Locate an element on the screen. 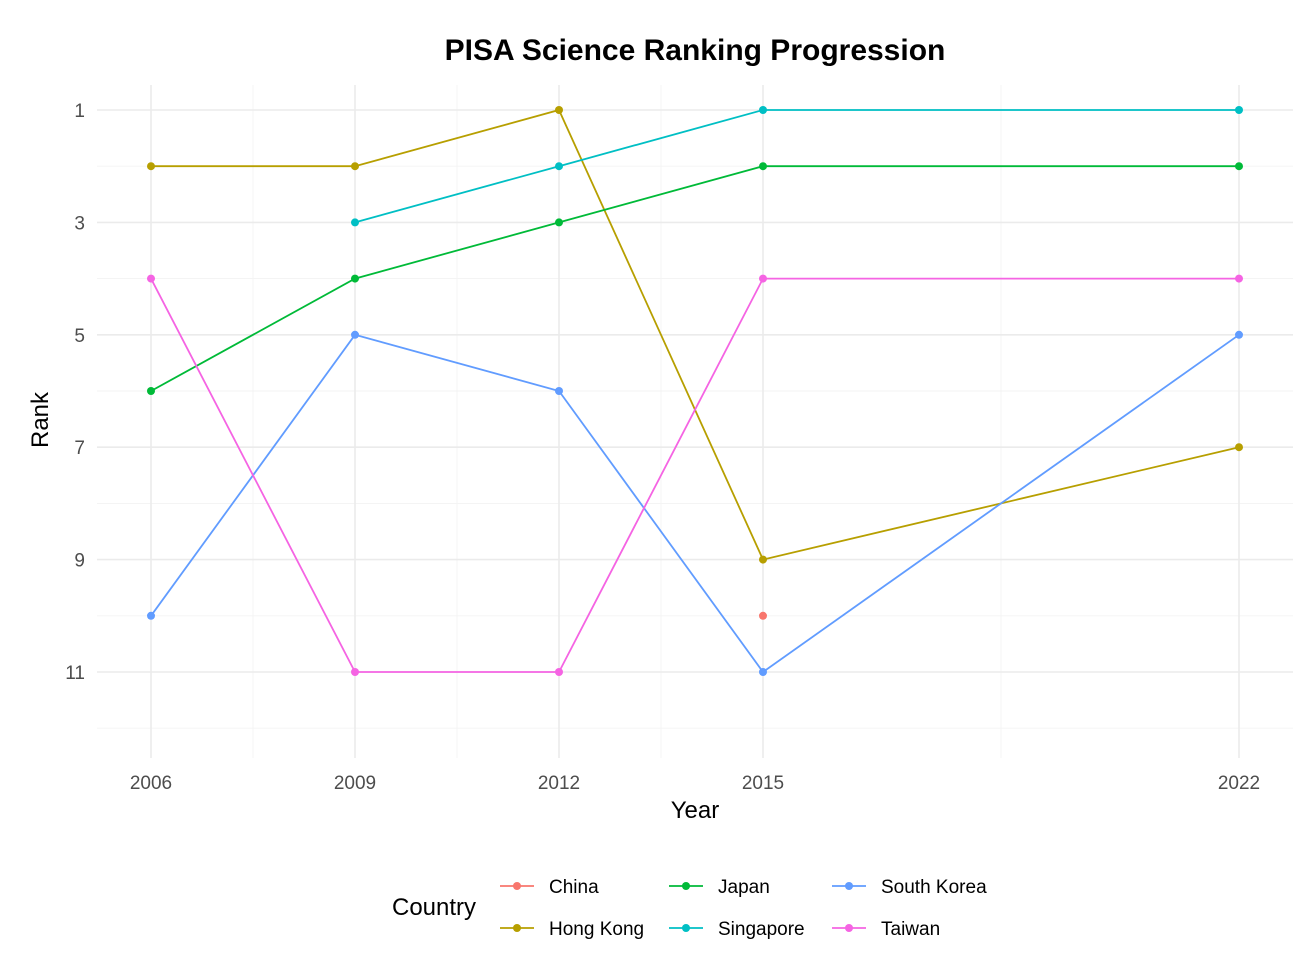 This screenshot has width=1304, height=969. legend-label: Japan is located at coordinates (744, 887).